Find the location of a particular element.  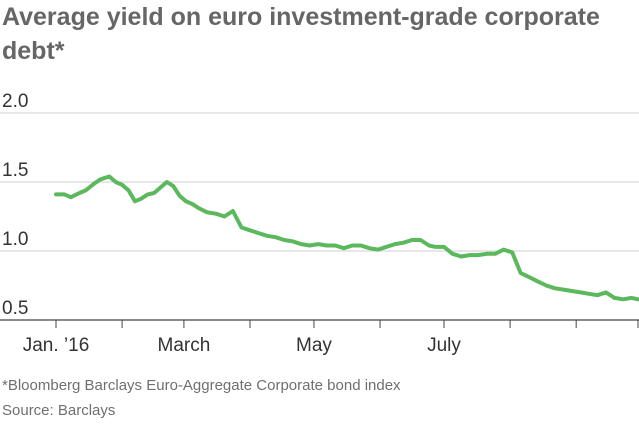

y-tick-label: 0.5 is located at coordinates (15, 308).